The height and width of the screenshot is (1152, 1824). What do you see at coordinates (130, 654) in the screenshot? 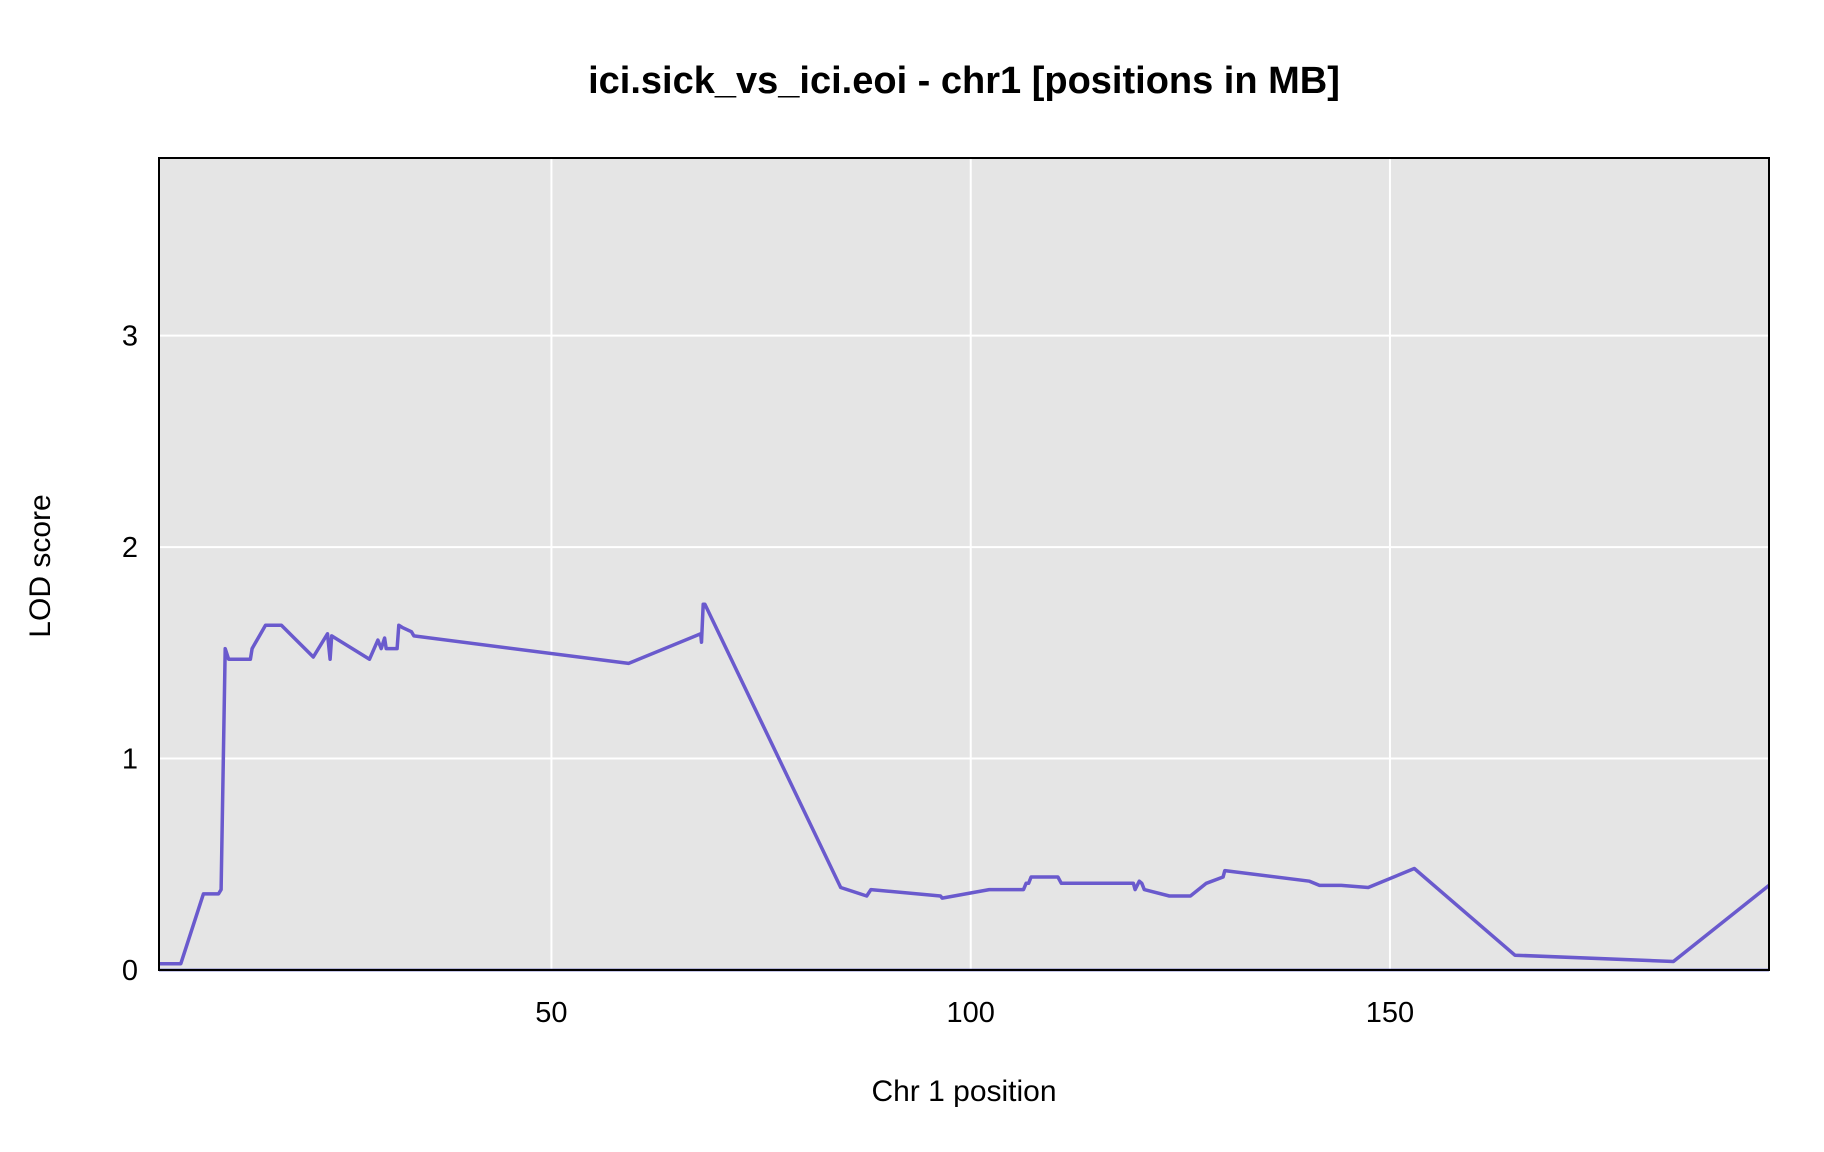
I see `y-axis-ticks: 0 1 2 3` at bounding box center [130, 654].